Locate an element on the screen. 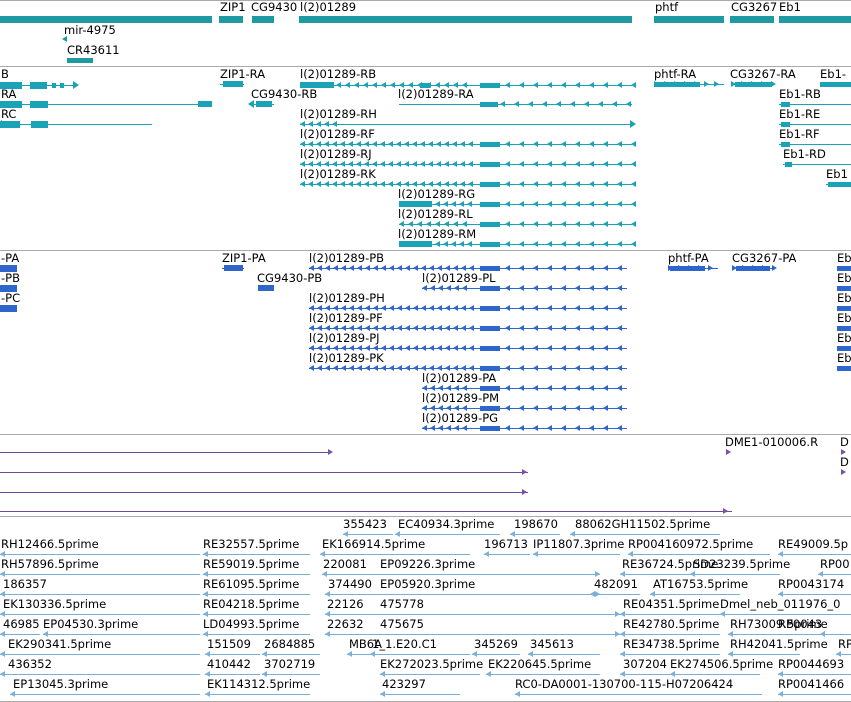 The width and height of the screenshot is (851, 702). feature-label-phtfpa: phtf-PA is located at coordinates (688, 258).